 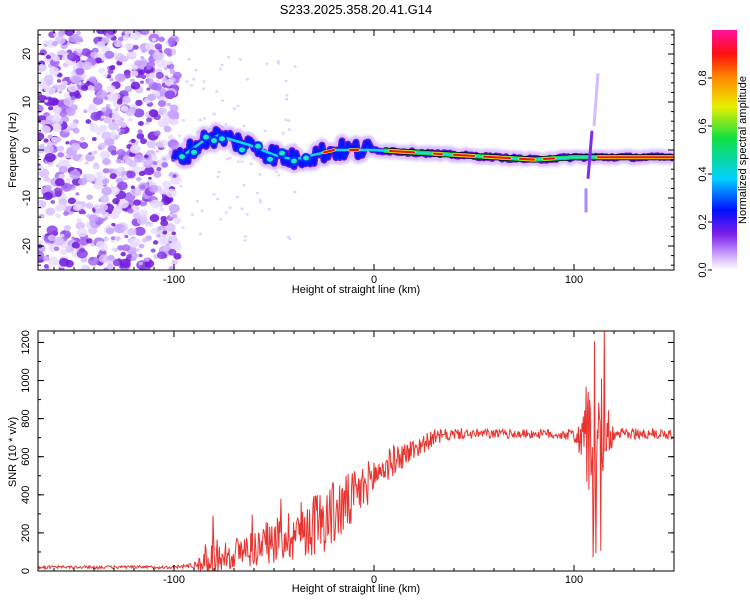 What do you see at coordinates (704, 174) in the screenshot?
I see `colorbar-ticks: 0.0 0.2 0.4 0.6 0.8` at bounding box center [704, 174].